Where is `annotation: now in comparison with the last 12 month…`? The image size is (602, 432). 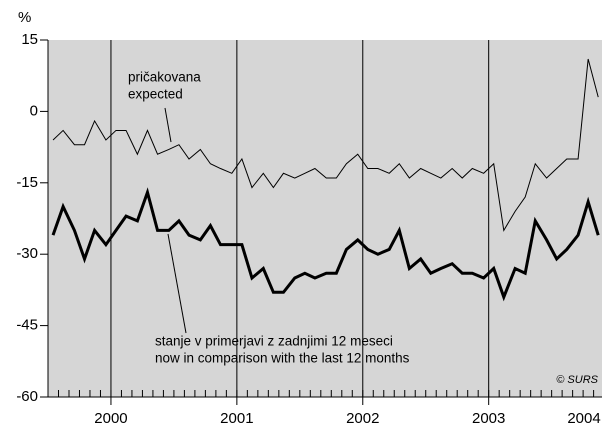
annotation: now in comparison with the last 12 month… is located at coordinates (282, 358).